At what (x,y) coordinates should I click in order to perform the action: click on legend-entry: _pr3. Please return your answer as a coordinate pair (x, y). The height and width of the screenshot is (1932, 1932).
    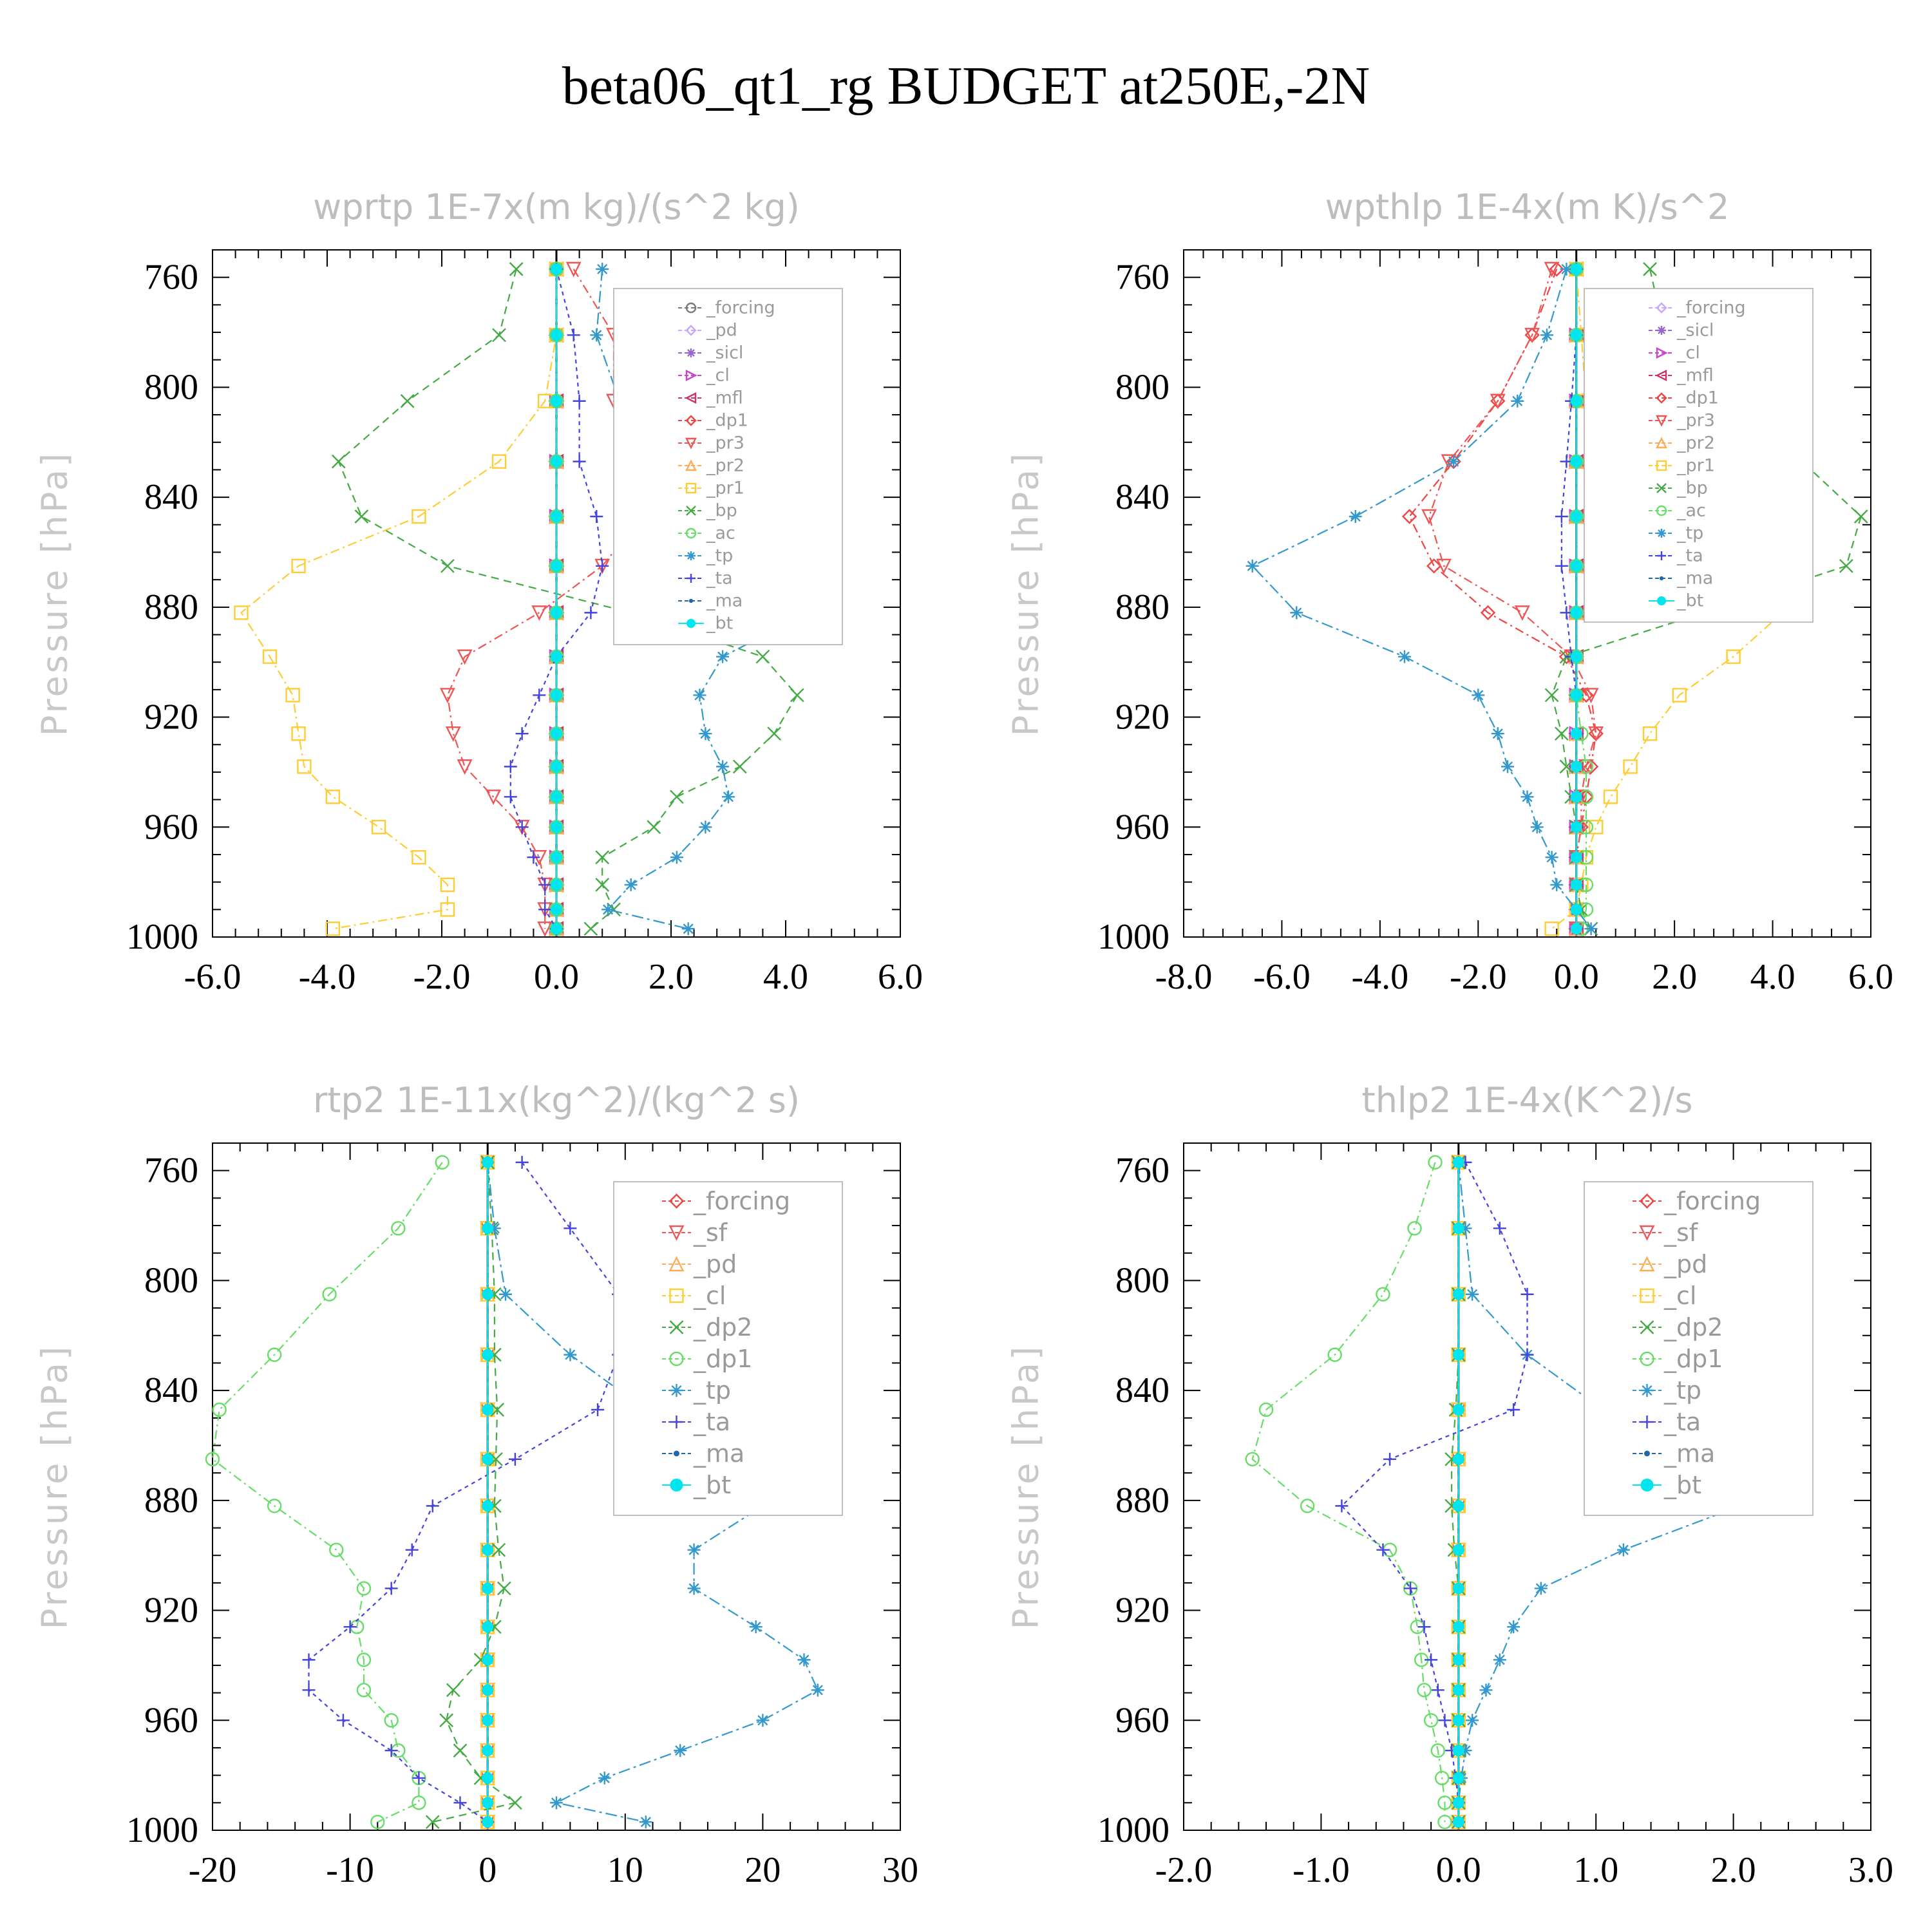
    Looking at the image, I should click on (725, 443).